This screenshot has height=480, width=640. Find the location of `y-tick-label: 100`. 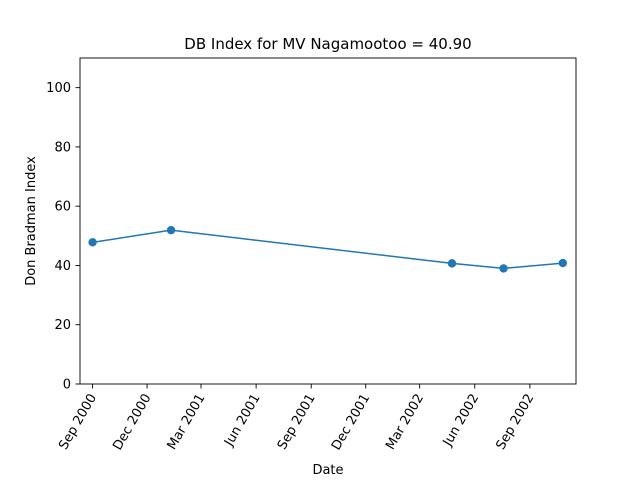

y-tick-label: 100 is located at coordinates (58, 88).